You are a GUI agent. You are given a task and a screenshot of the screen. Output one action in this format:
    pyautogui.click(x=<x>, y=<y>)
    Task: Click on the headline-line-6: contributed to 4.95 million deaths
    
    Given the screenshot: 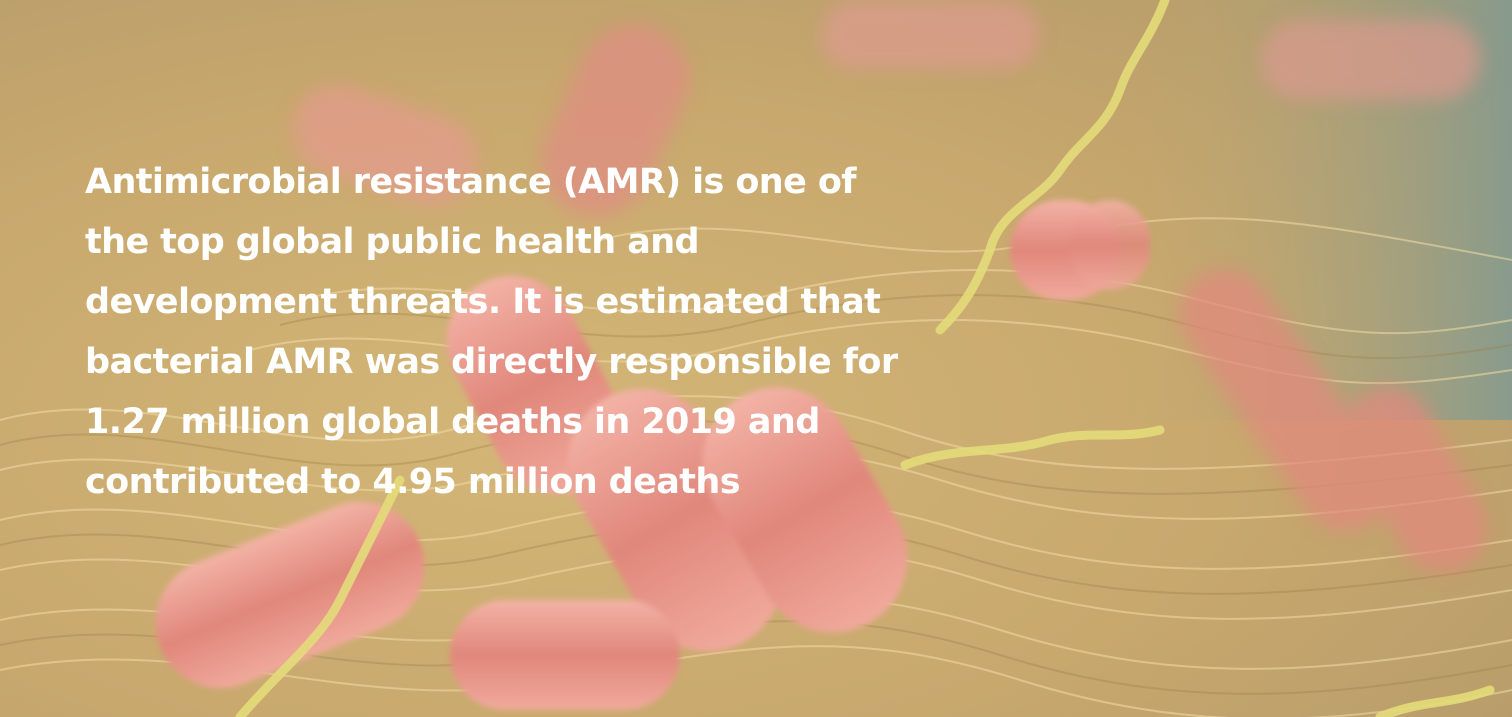 What is the action you would take?
    pyautogui.click(x=413, y=482)
    